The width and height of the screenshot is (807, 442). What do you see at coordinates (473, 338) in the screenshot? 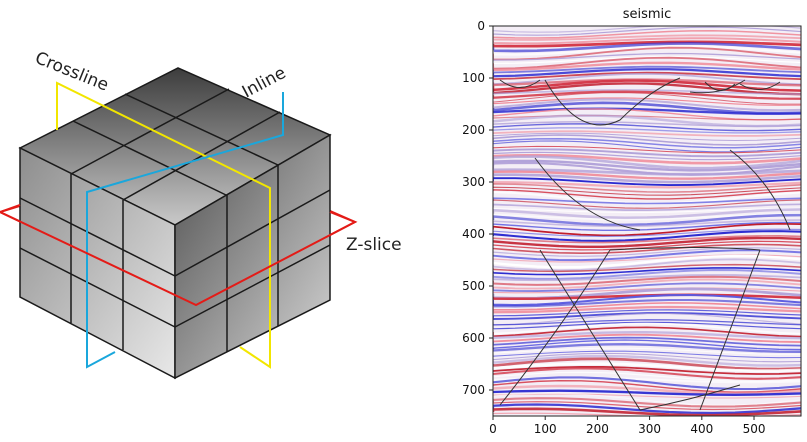
I see `y-tick-label: 600` at bounding box center [473, 338].